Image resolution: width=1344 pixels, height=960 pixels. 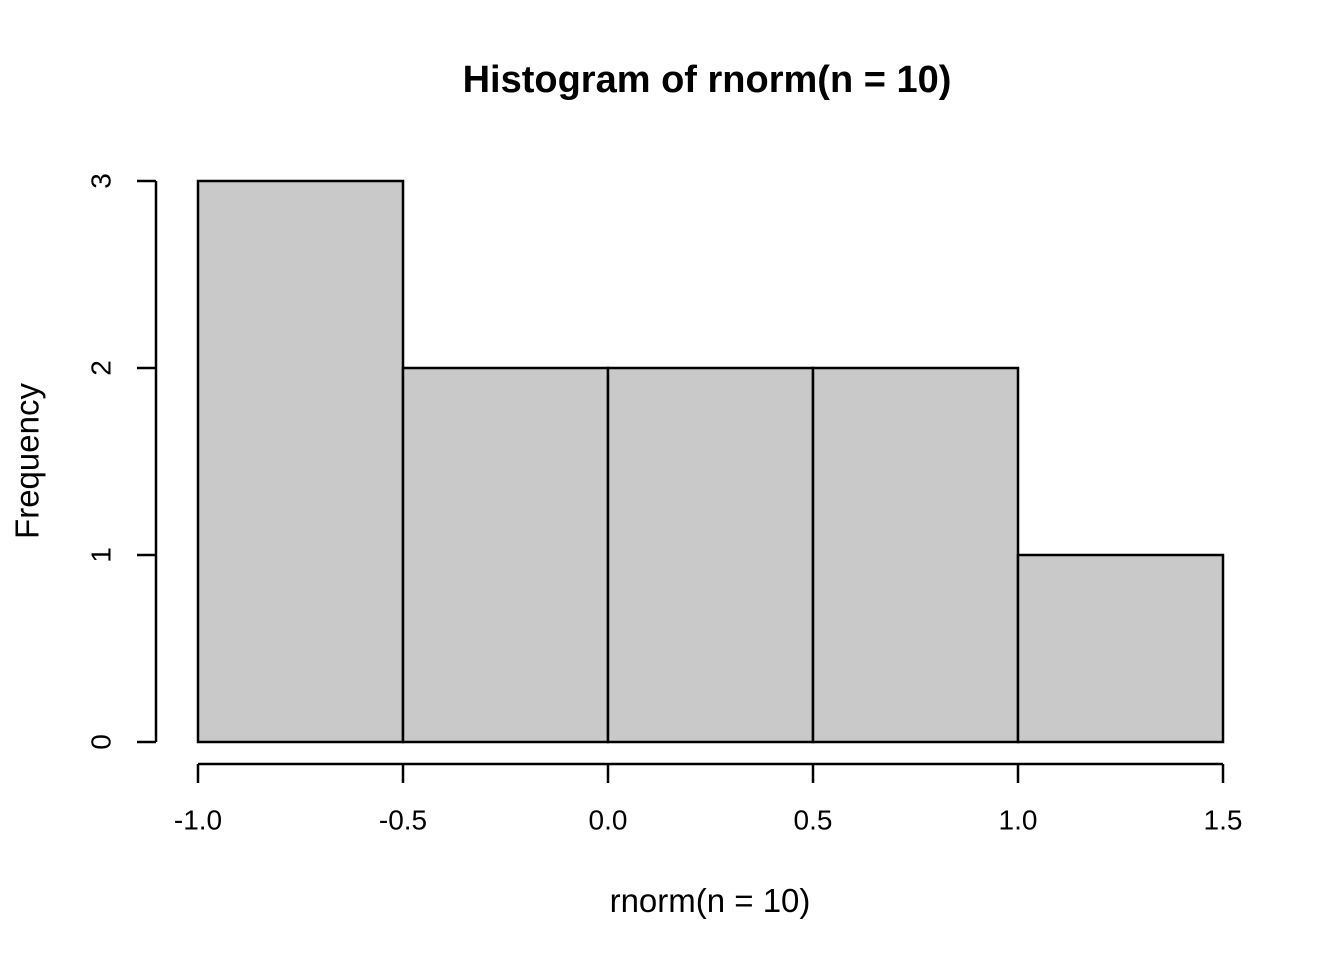 I want to click on chart-title: Histogram of rnorm(n = 10), so click(x=707, y=80).